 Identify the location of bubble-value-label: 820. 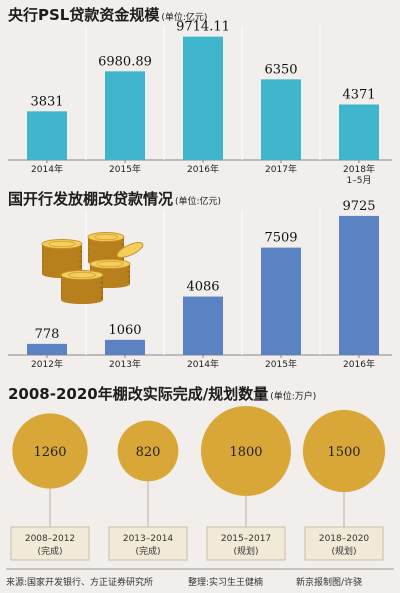
(148, 452).